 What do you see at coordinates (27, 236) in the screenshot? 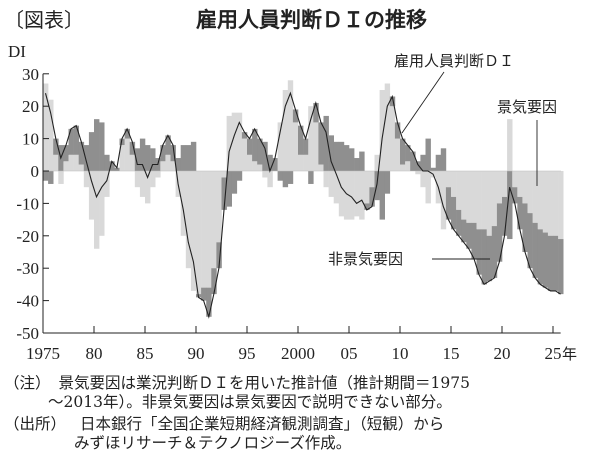
I see `y-tick-label: -20` at bounding box center [27, 236].